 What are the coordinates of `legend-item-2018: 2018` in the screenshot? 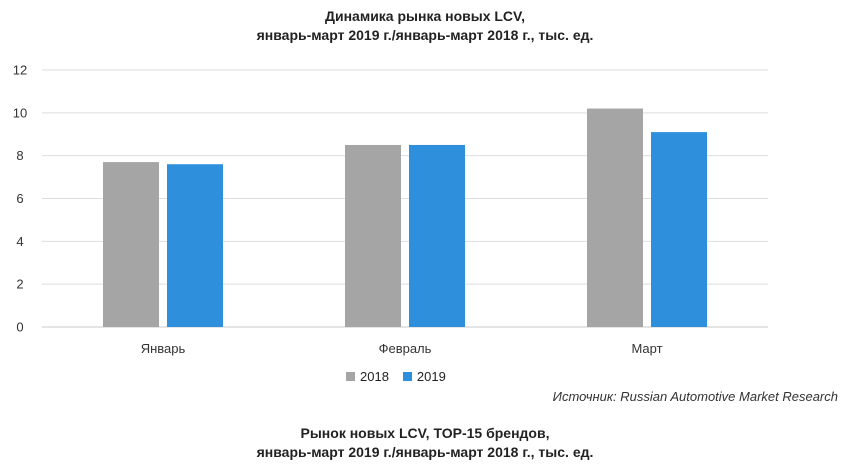 It's located at (367, 376).